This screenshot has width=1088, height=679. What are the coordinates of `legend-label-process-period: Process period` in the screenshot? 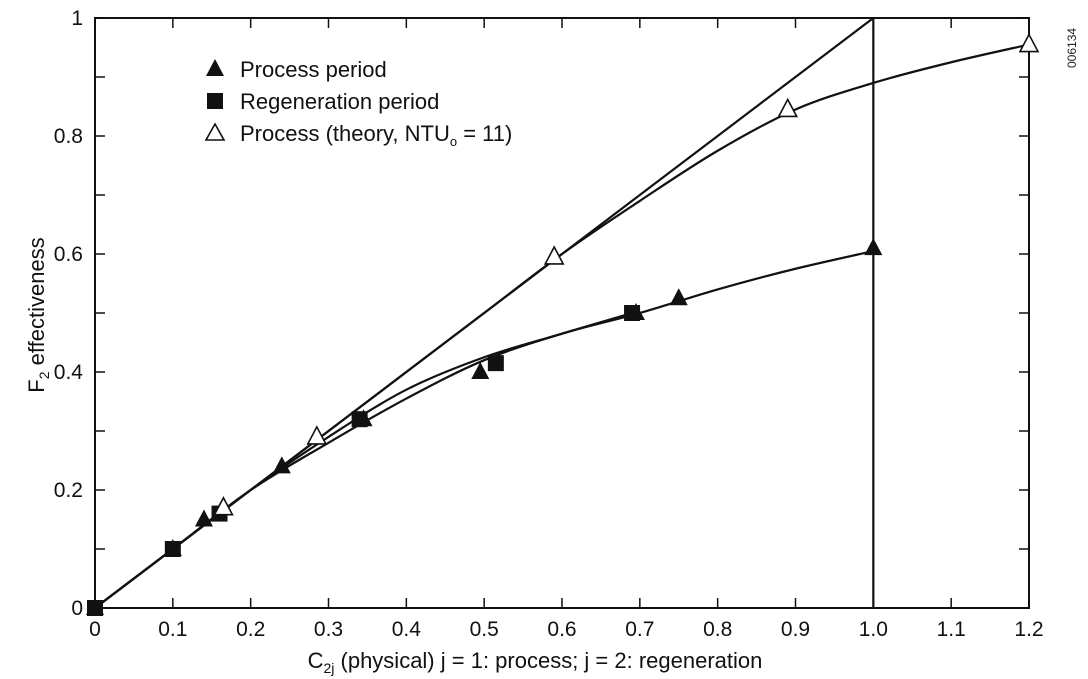 It's located at (313, 69).